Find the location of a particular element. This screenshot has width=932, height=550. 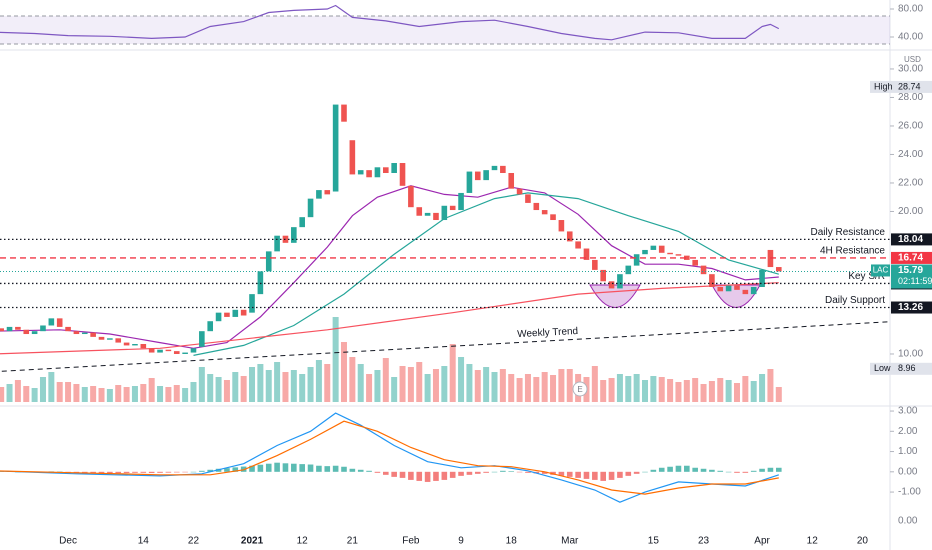

event-marker is located at coordinates (580, 389).